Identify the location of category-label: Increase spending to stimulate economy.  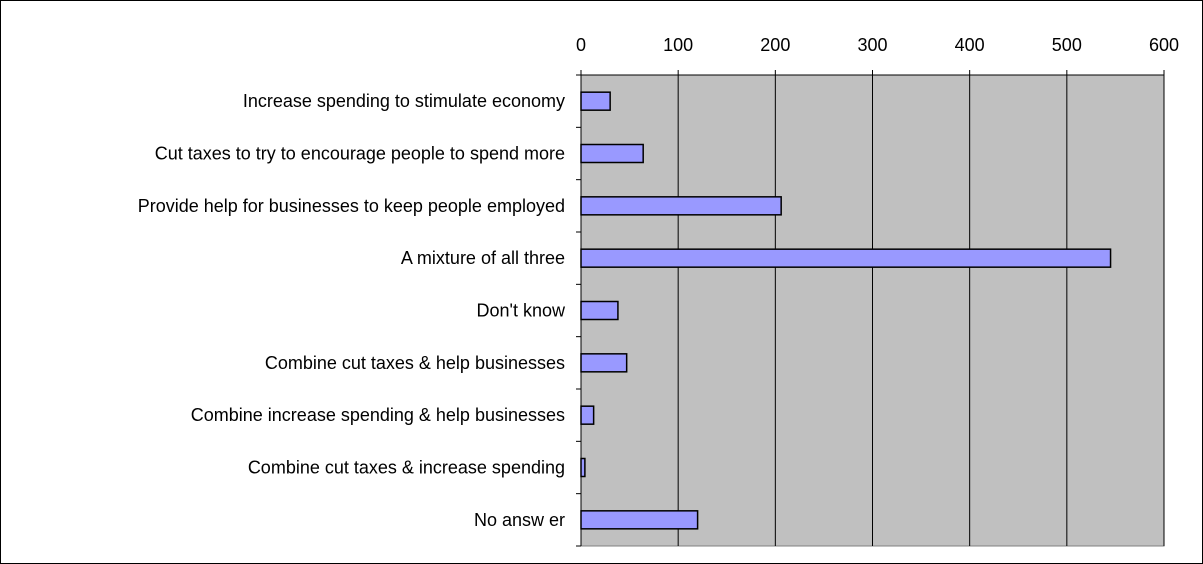
(404, 101).